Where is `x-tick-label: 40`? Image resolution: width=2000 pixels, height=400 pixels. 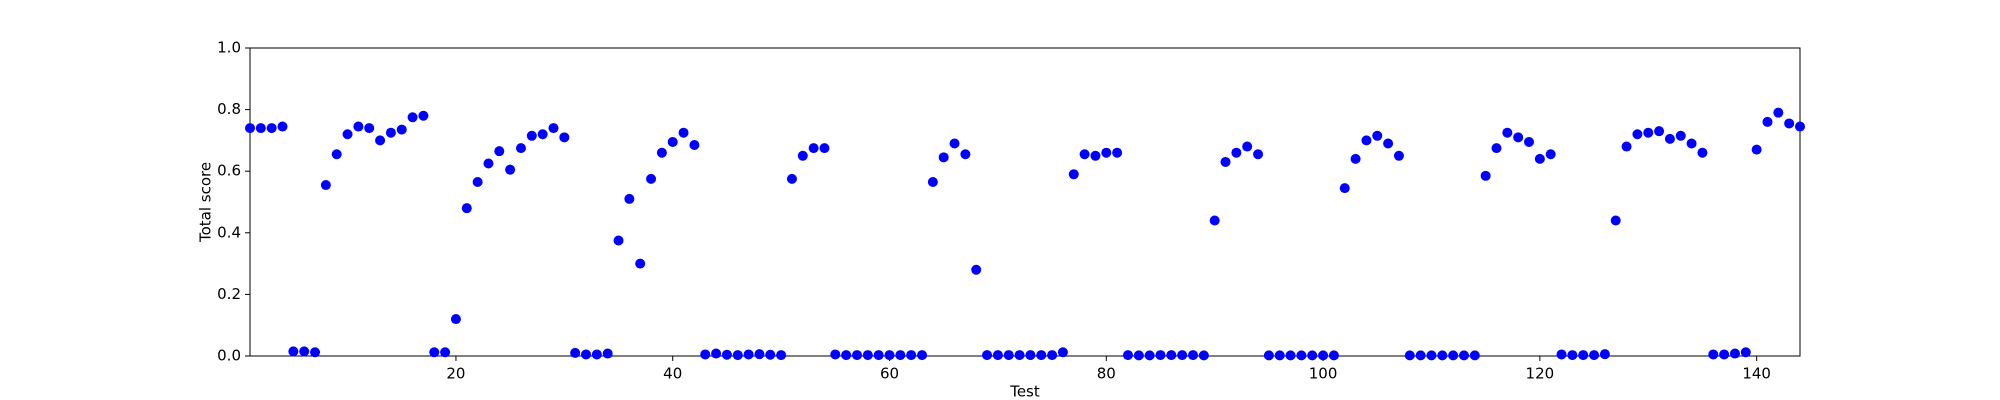
x-tick-label: 40 is located at coordinates (672, 374).